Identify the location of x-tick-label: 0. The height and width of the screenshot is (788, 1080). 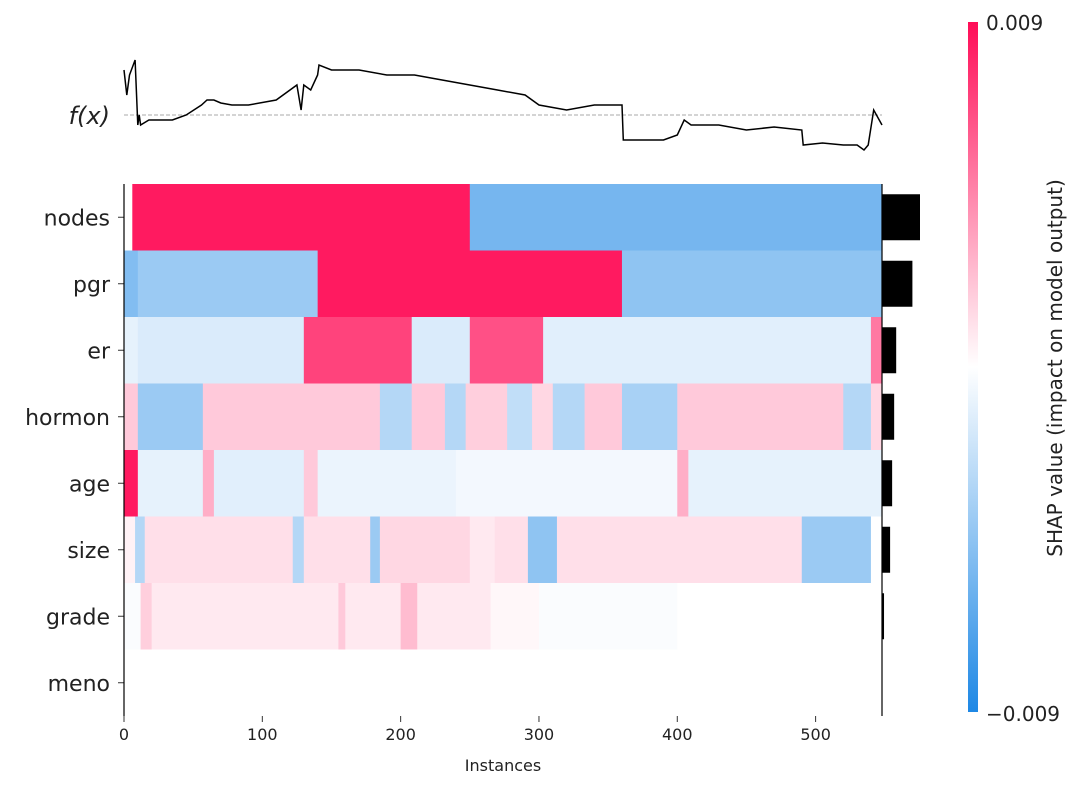
(124, 734).